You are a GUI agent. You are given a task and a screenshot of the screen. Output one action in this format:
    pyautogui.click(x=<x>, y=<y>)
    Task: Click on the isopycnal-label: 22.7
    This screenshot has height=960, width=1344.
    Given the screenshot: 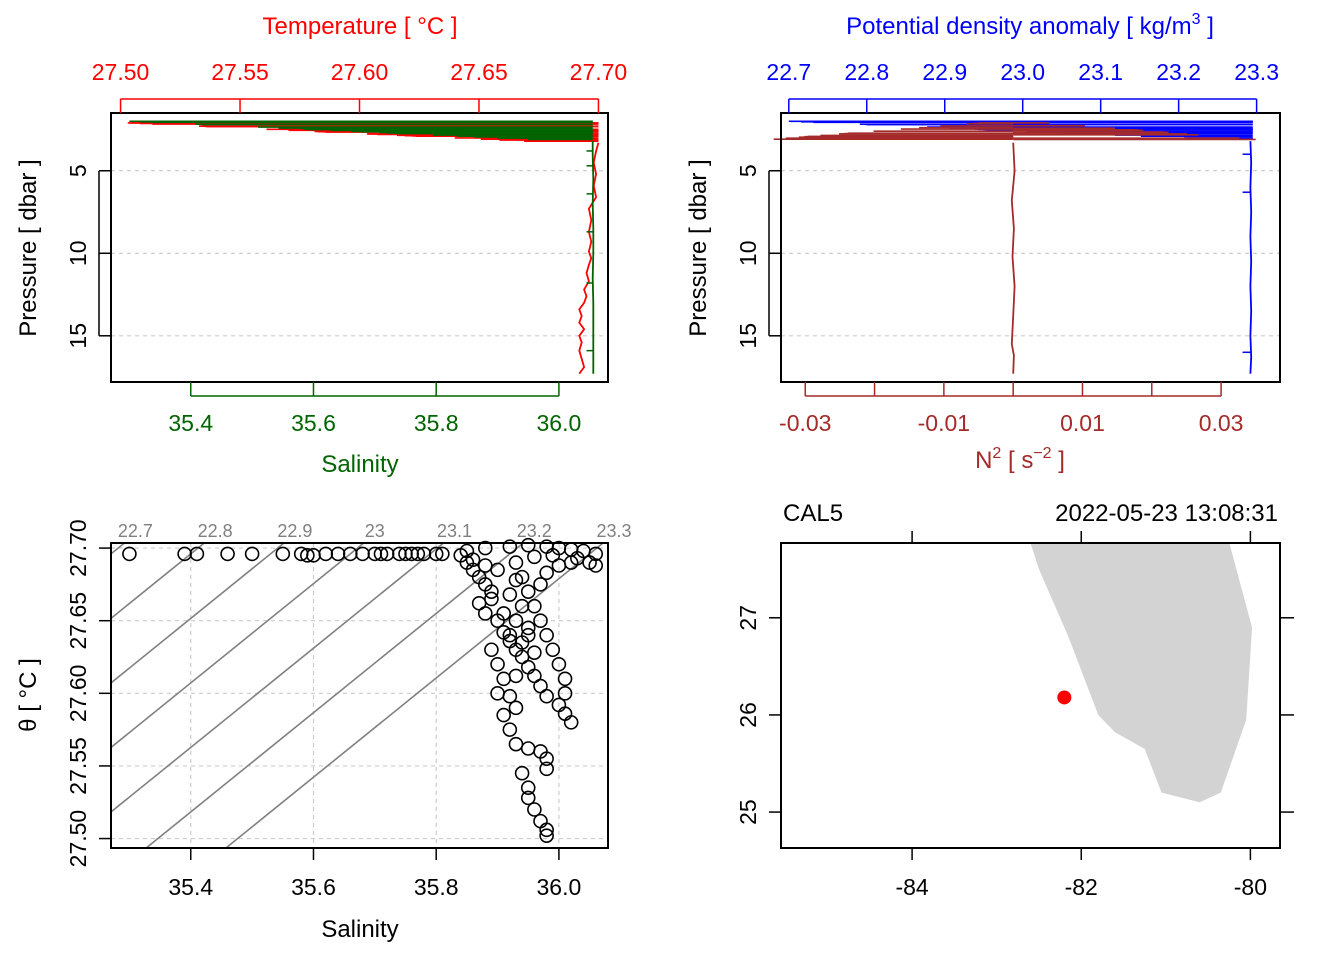 What is the action you would take?
    pyautogui.click(x=135, y=531)
    